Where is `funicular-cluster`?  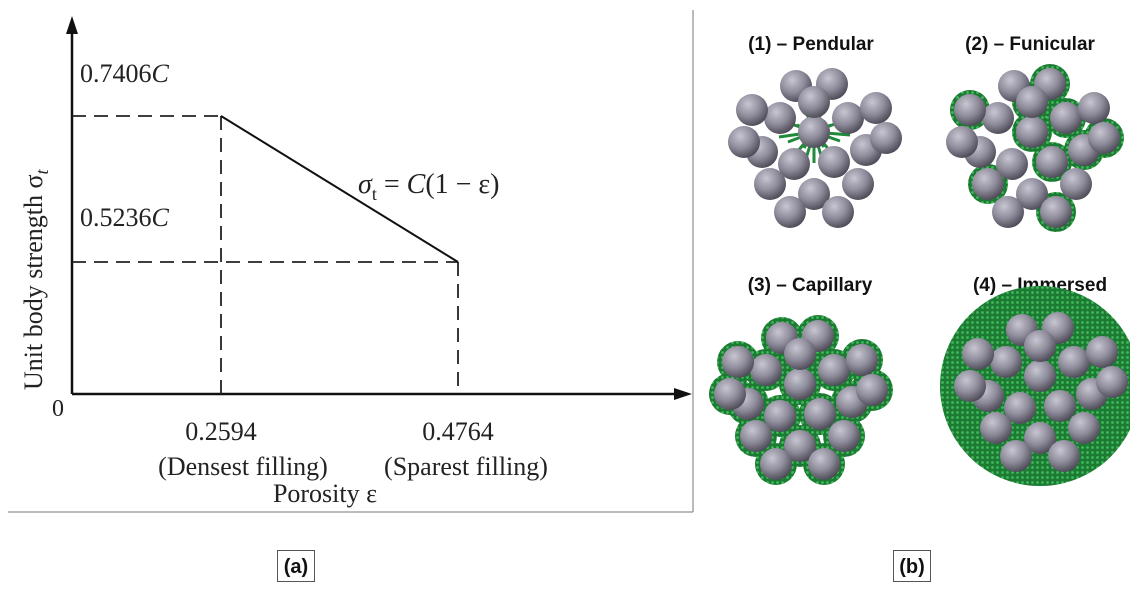
funicular-cluster is located at coordinates (1035, 148).